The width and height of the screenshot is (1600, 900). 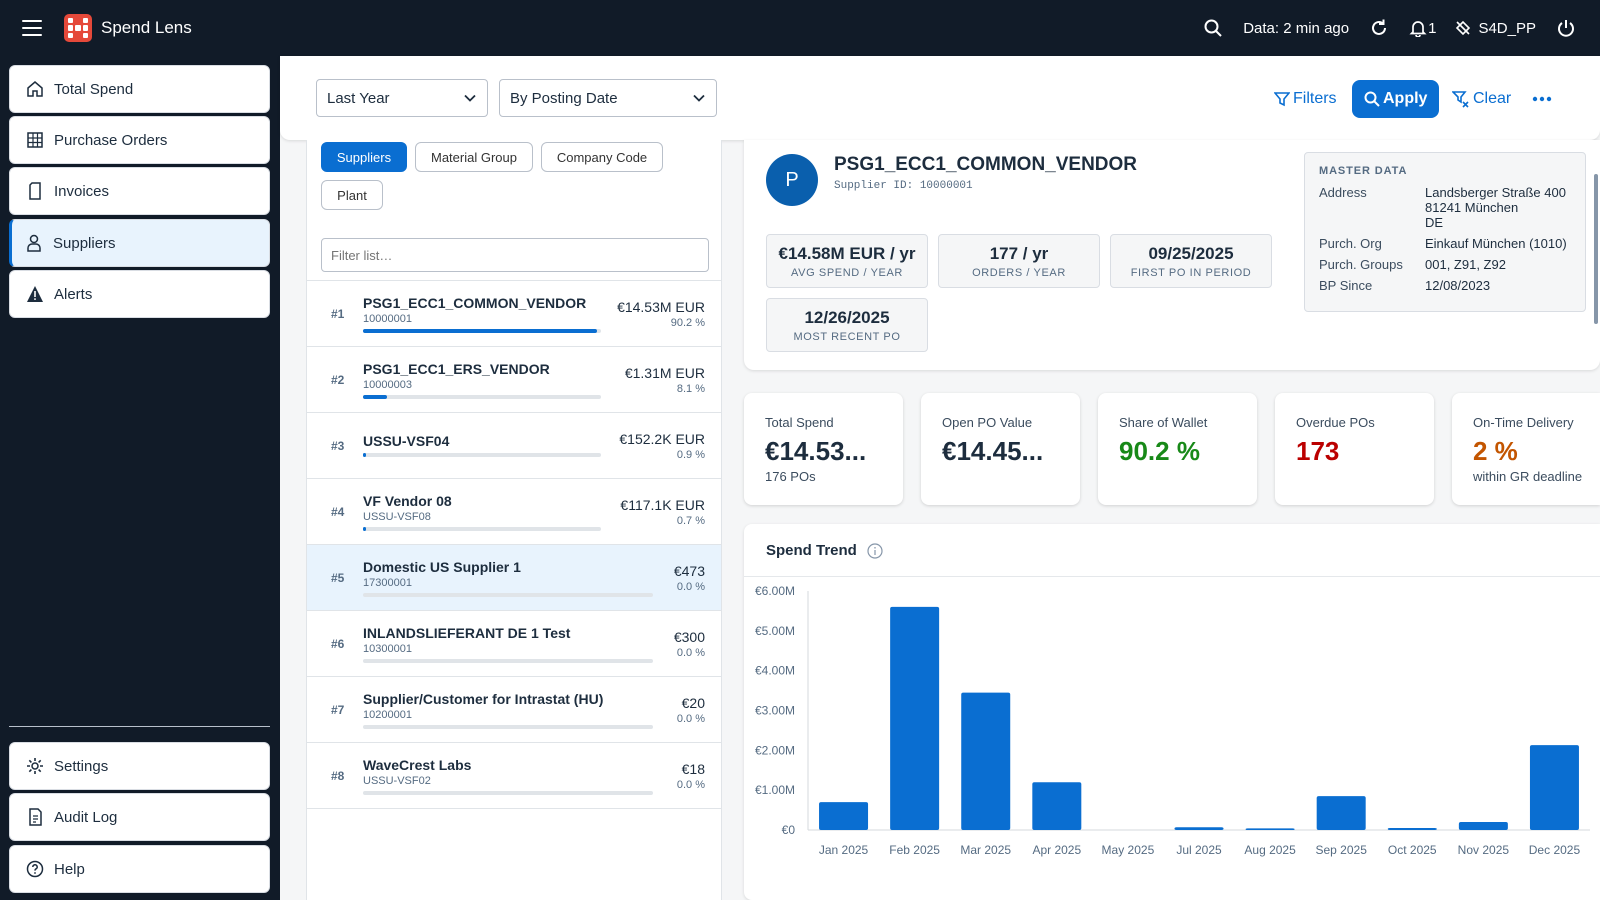 I want to click on clear-label: Clear, so click(x=1492, y=98).